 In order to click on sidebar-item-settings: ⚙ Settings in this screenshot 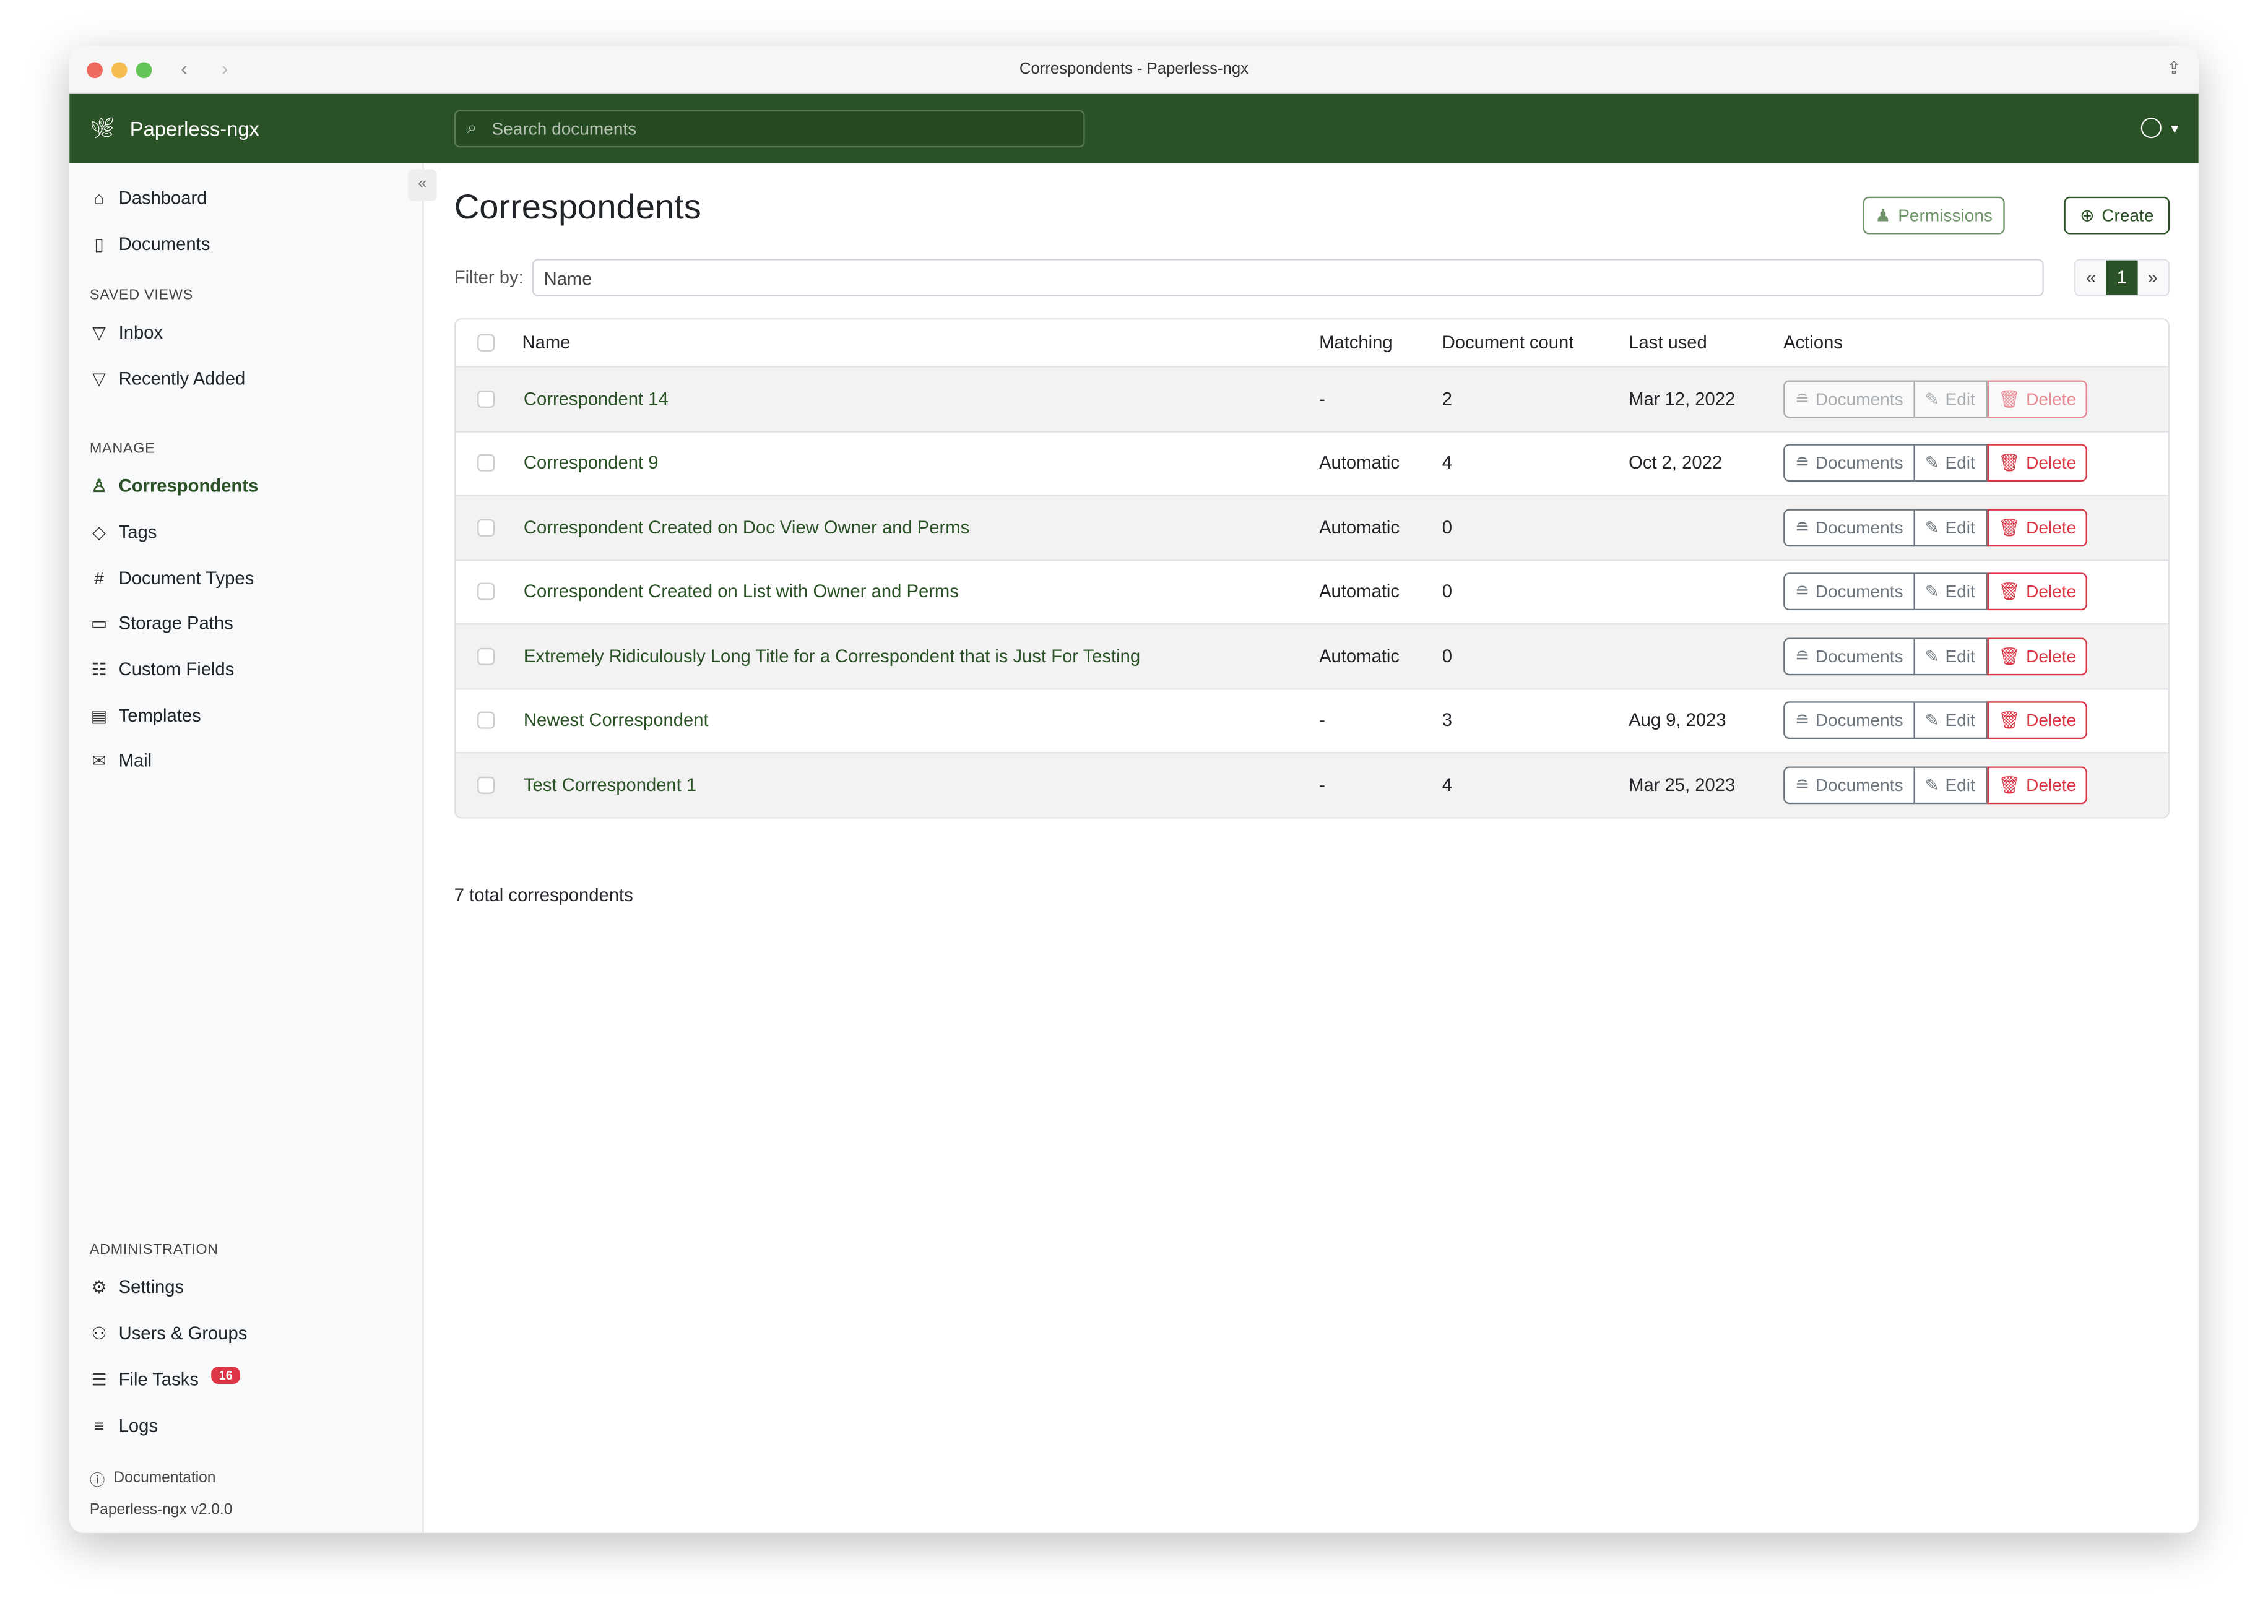, I will do `click(137, 1287)`.